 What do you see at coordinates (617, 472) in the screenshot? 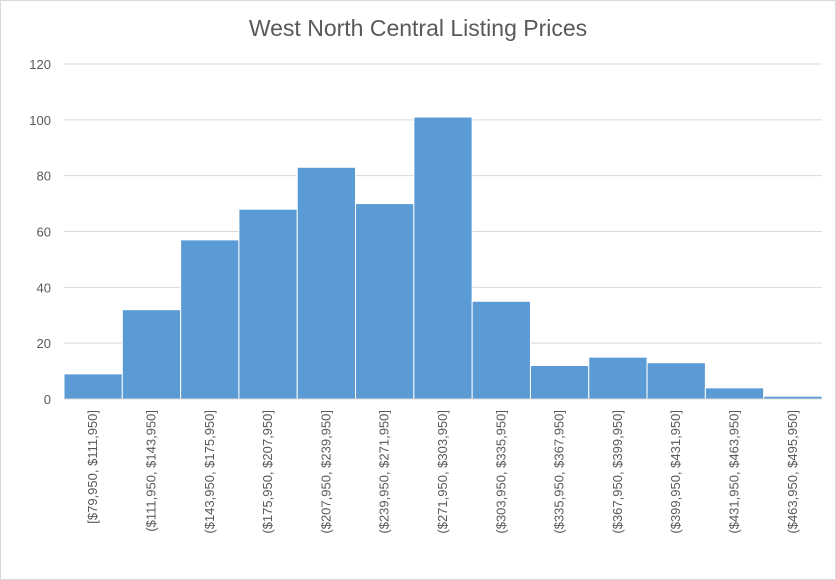
I see `x-tick-label: ($367,950, $399,950]` at bounding box center [617, 472].